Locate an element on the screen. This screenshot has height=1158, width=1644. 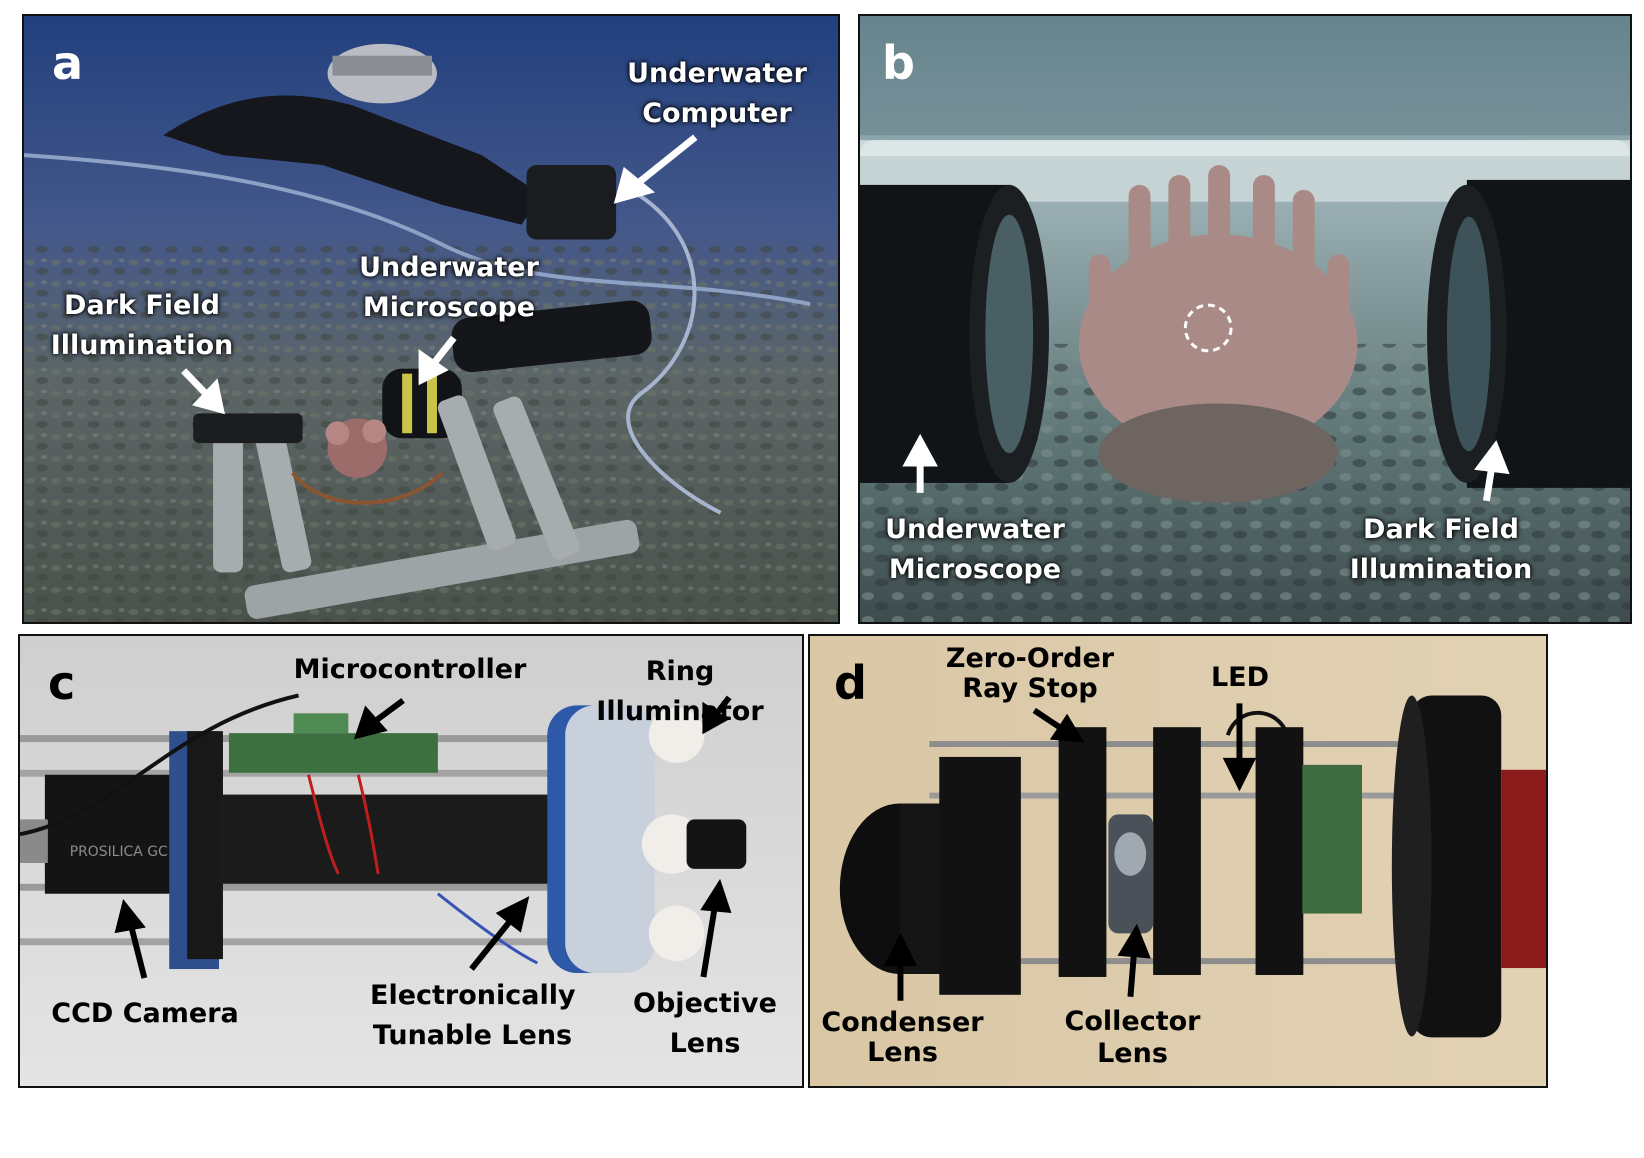
label-underwater-microscope-b: Underwater Microscope is located at coordinates (975, 549).